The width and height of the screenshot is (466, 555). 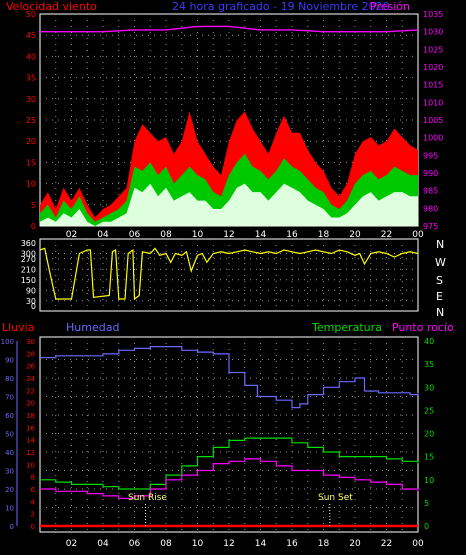 I want to click on temperature-y-tick: 40, so click(x=429, y=341).